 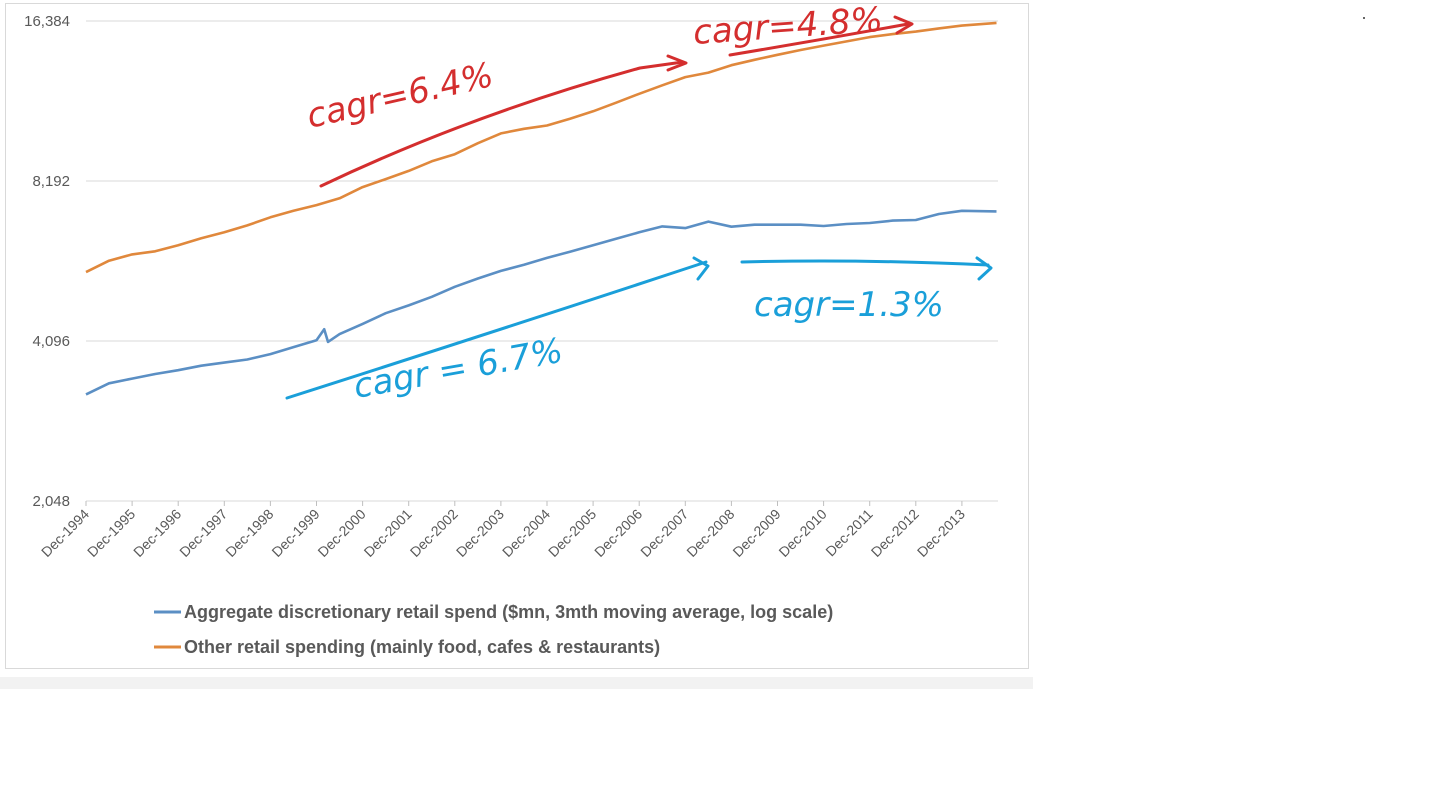 What do you see at coordinates (51, 341) in the screenshot?
I see `y-tick-label: 4,096` at bounding box center [51, 341].